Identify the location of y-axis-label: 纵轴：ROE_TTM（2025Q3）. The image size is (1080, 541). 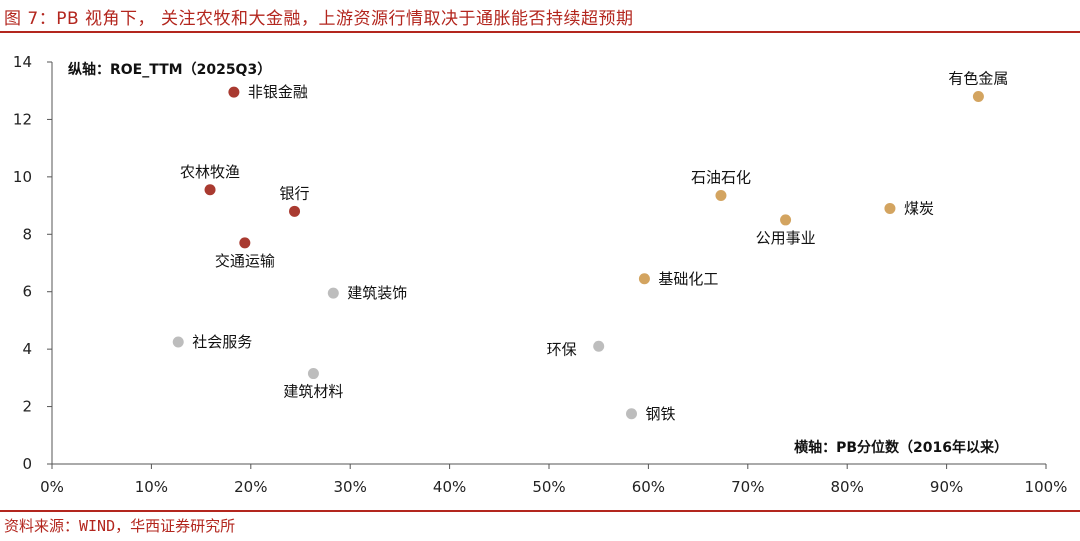
(169, 69).